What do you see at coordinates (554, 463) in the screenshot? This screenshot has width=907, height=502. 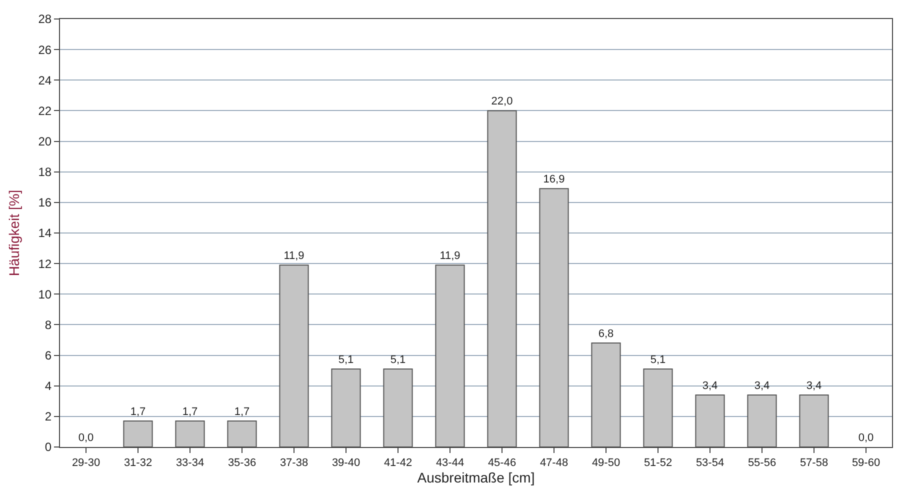 I see `x-tick-label: 47-48` at bounding box center [554, 463].